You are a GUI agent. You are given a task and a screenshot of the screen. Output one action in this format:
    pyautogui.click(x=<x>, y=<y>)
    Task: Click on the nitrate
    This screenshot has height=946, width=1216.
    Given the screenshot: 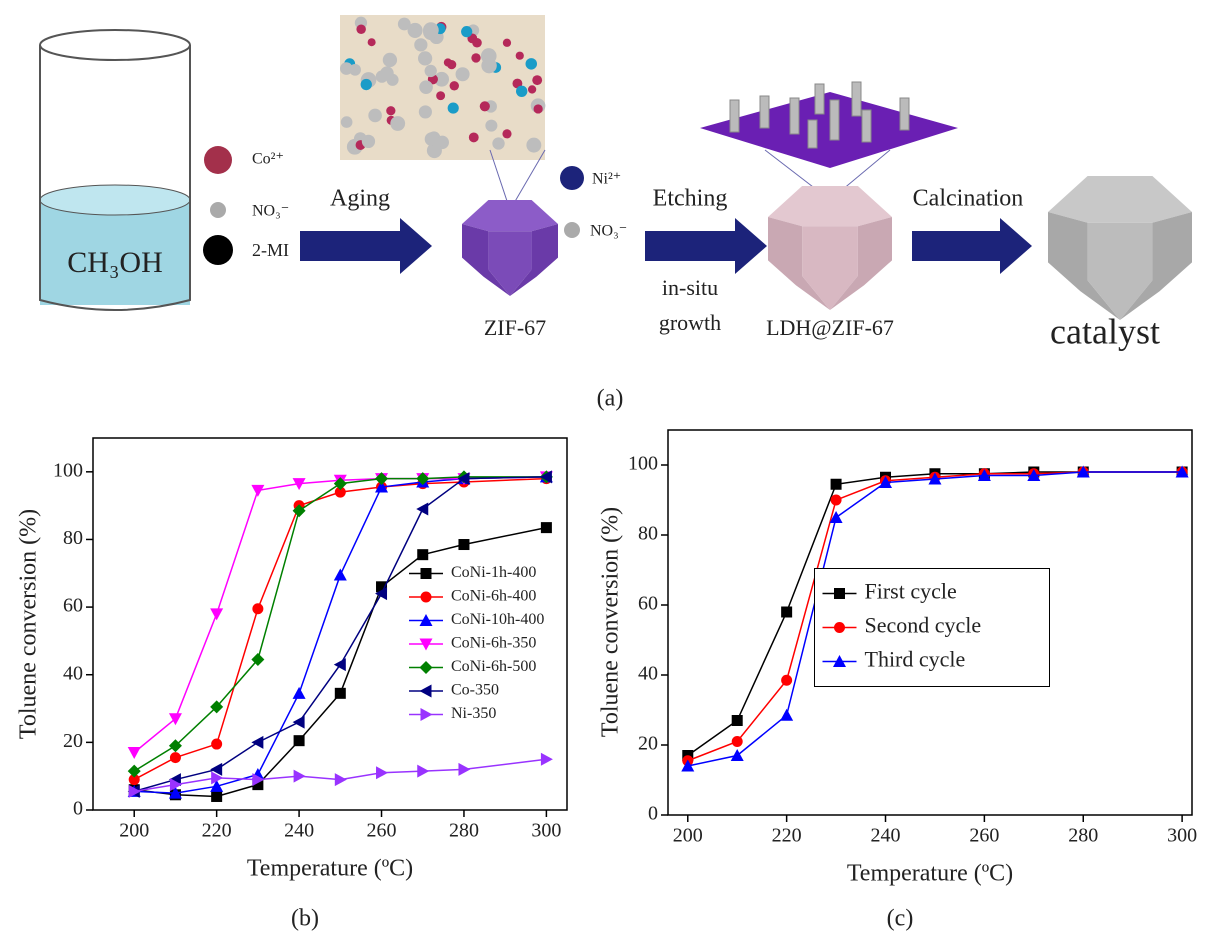 What is the action you would take?
    pyautogui.click(x=572, y=230)
    